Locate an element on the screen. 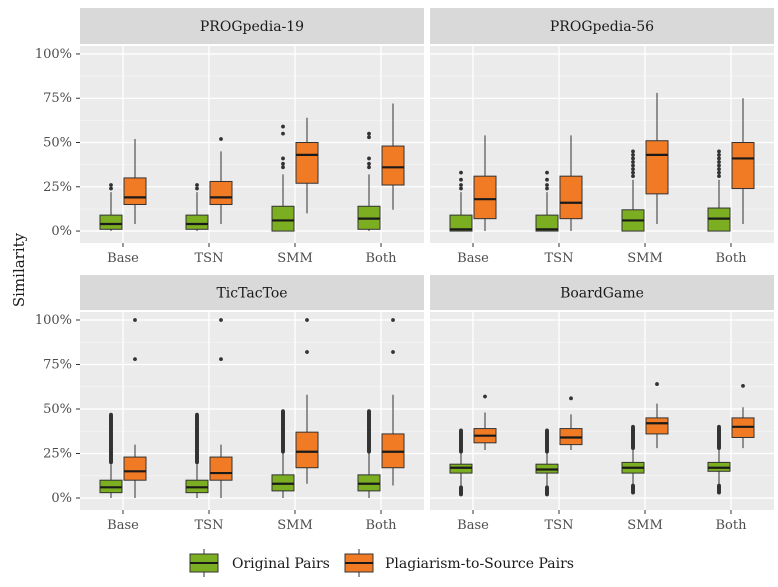 The width and height of the screenshot is (778, 587). y-tick-label: 50% is located at coordinates (57, 143).